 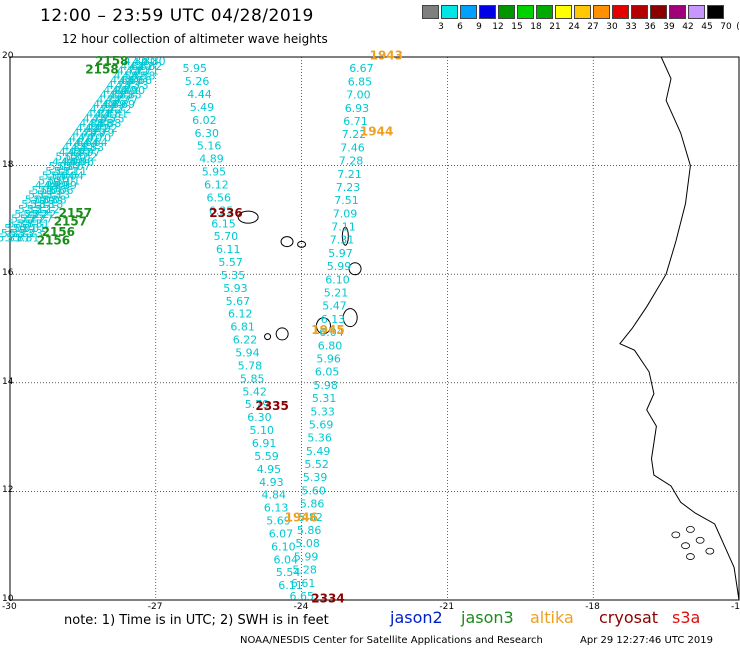 I want to click on wave-height-value: 5.12, so click(x=30, y=209).